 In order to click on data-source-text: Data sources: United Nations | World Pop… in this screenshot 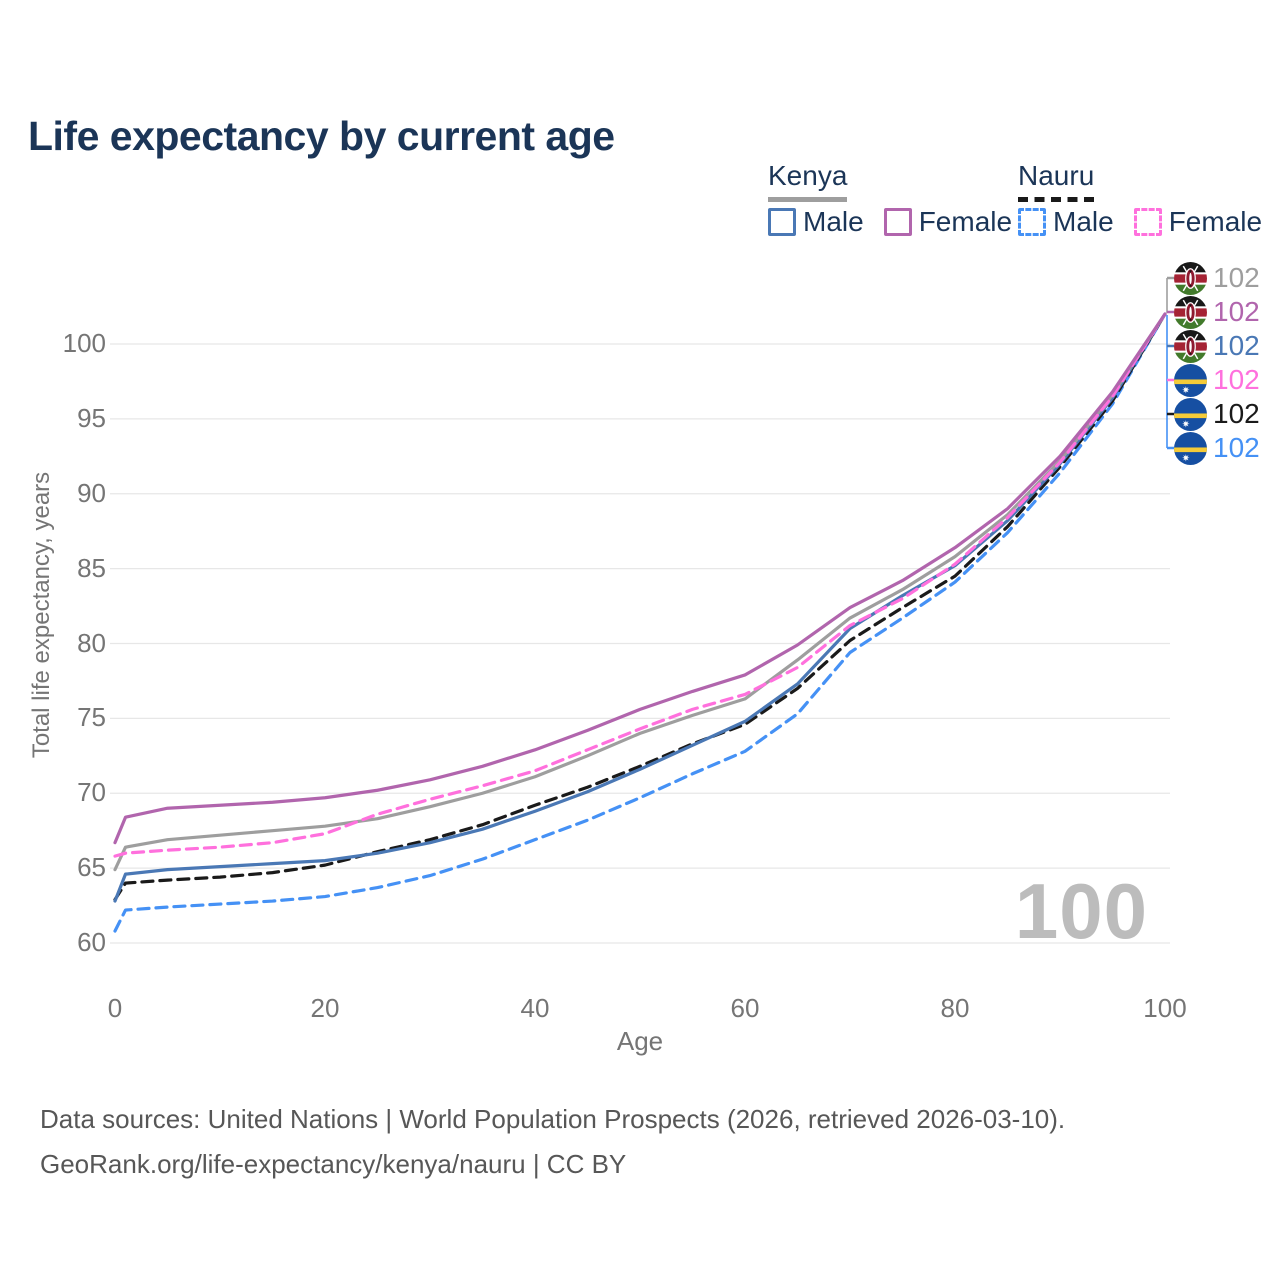, I will do `click(553, 1119)`.